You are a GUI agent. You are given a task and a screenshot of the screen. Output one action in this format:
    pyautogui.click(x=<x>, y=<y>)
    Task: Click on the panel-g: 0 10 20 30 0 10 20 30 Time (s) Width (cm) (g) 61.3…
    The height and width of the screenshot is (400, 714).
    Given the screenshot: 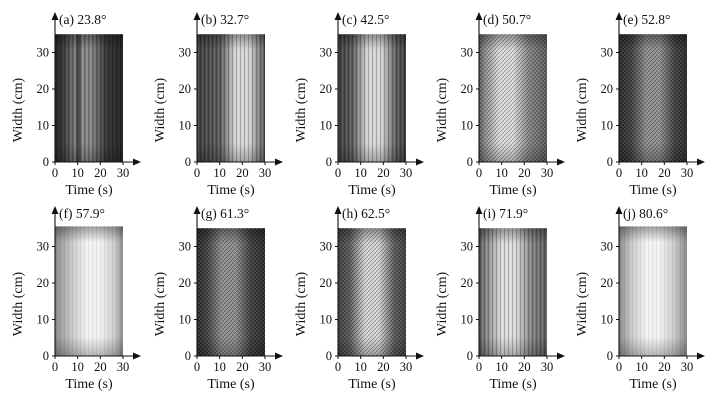 What is the action you would take?
    pyautogui.click(x=218, y=299)
    